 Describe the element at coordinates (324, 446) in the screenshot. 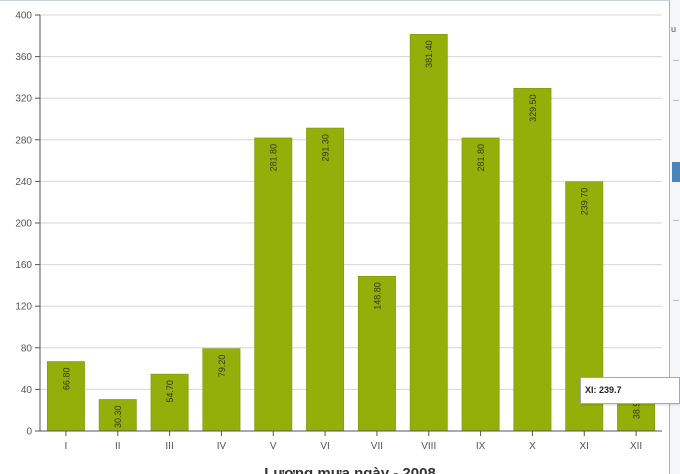

I see `x-tick-label: VI` at that location.